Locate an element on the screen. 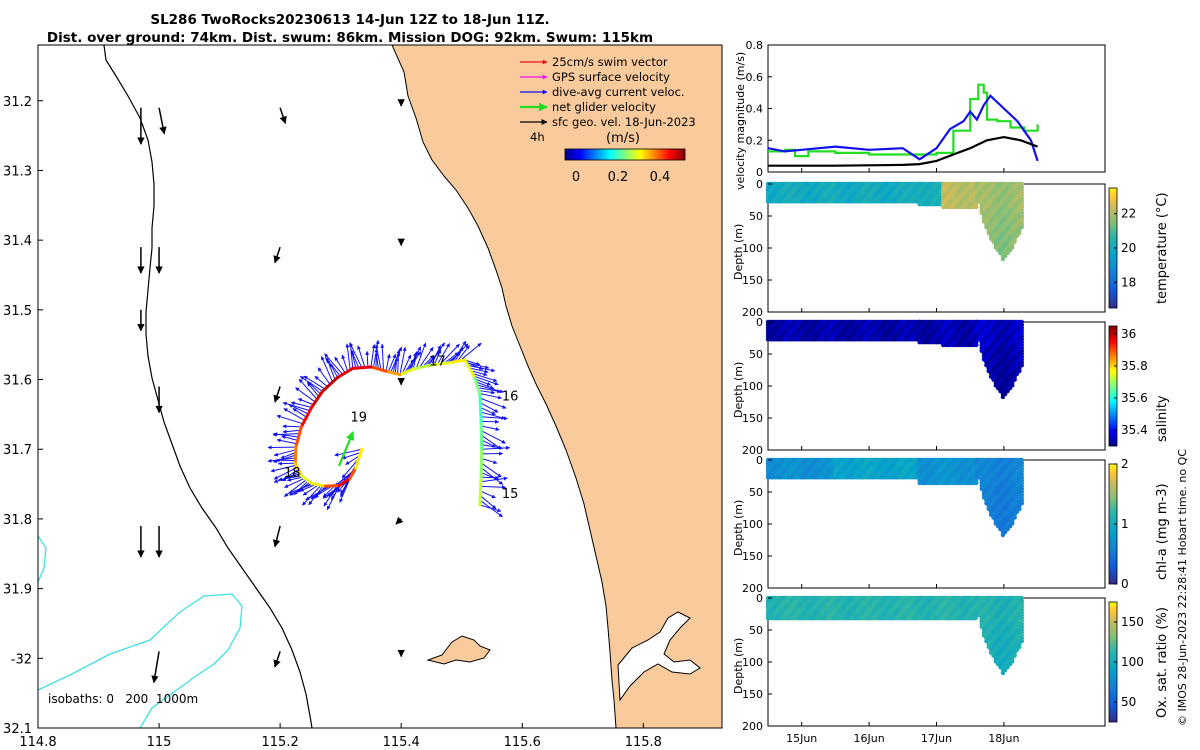 This screenshot has width=1200, height=750. colorbar-tick-label: 22 is located at coordinates (1128, 214).